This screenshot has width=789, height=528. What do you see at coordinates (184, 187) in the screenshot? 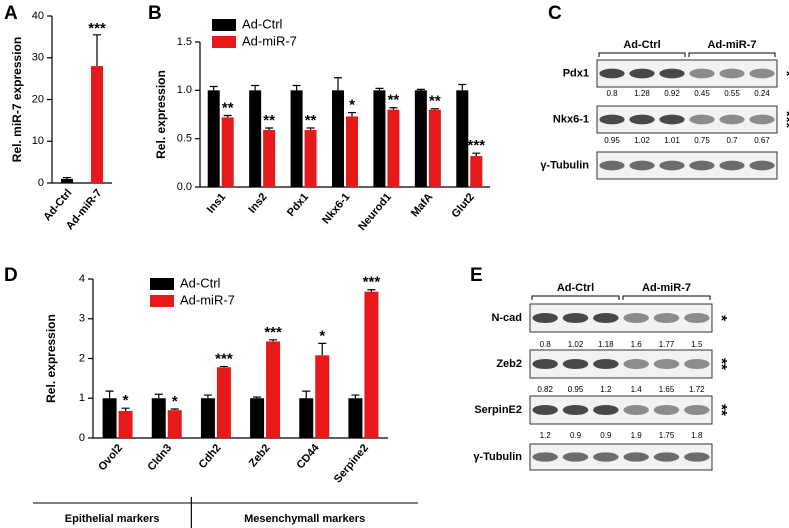
I see `y-tick-label: 0.0` at bounding box center [184, 187].